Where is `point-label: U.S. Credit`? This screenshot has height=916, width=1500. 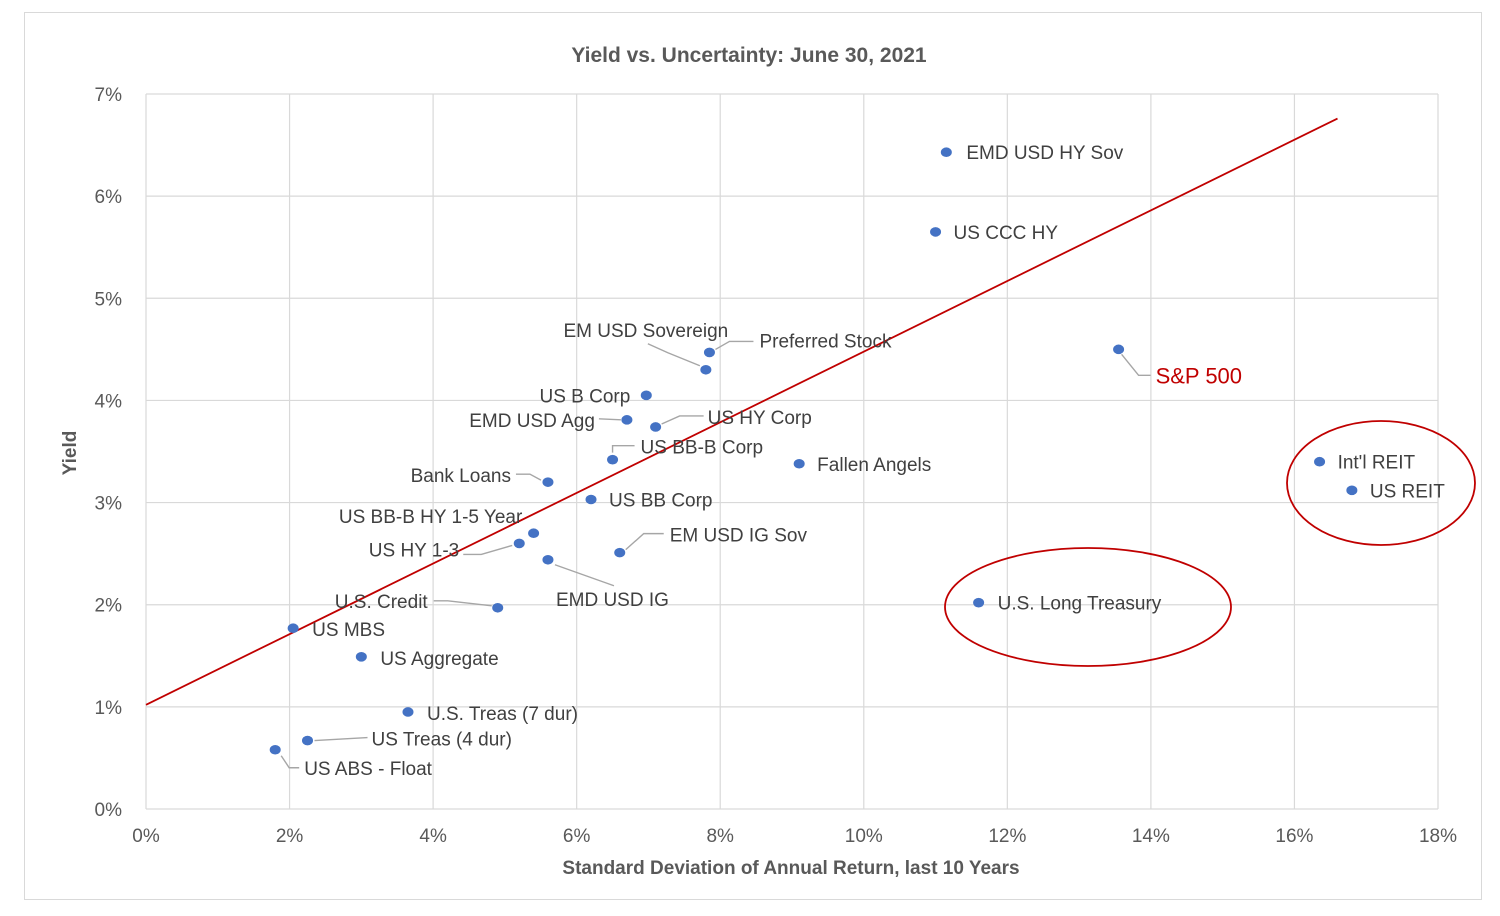 point-label: U.S. Credit is located at coordinates (382, 602).